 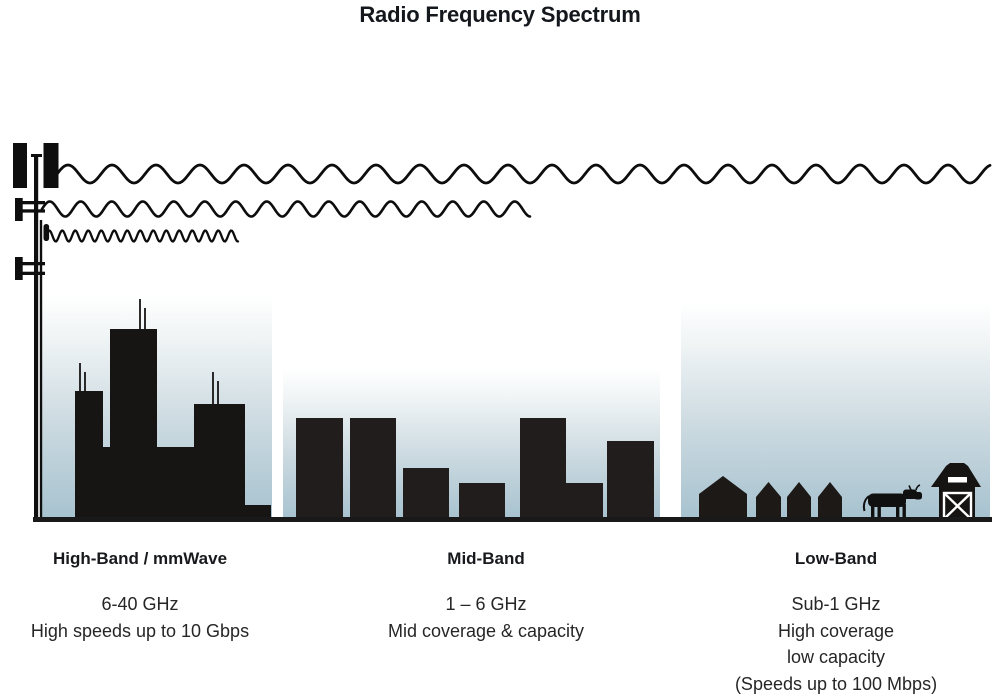 I want to click on high-frequency-wave, so click(x=142, y=236).